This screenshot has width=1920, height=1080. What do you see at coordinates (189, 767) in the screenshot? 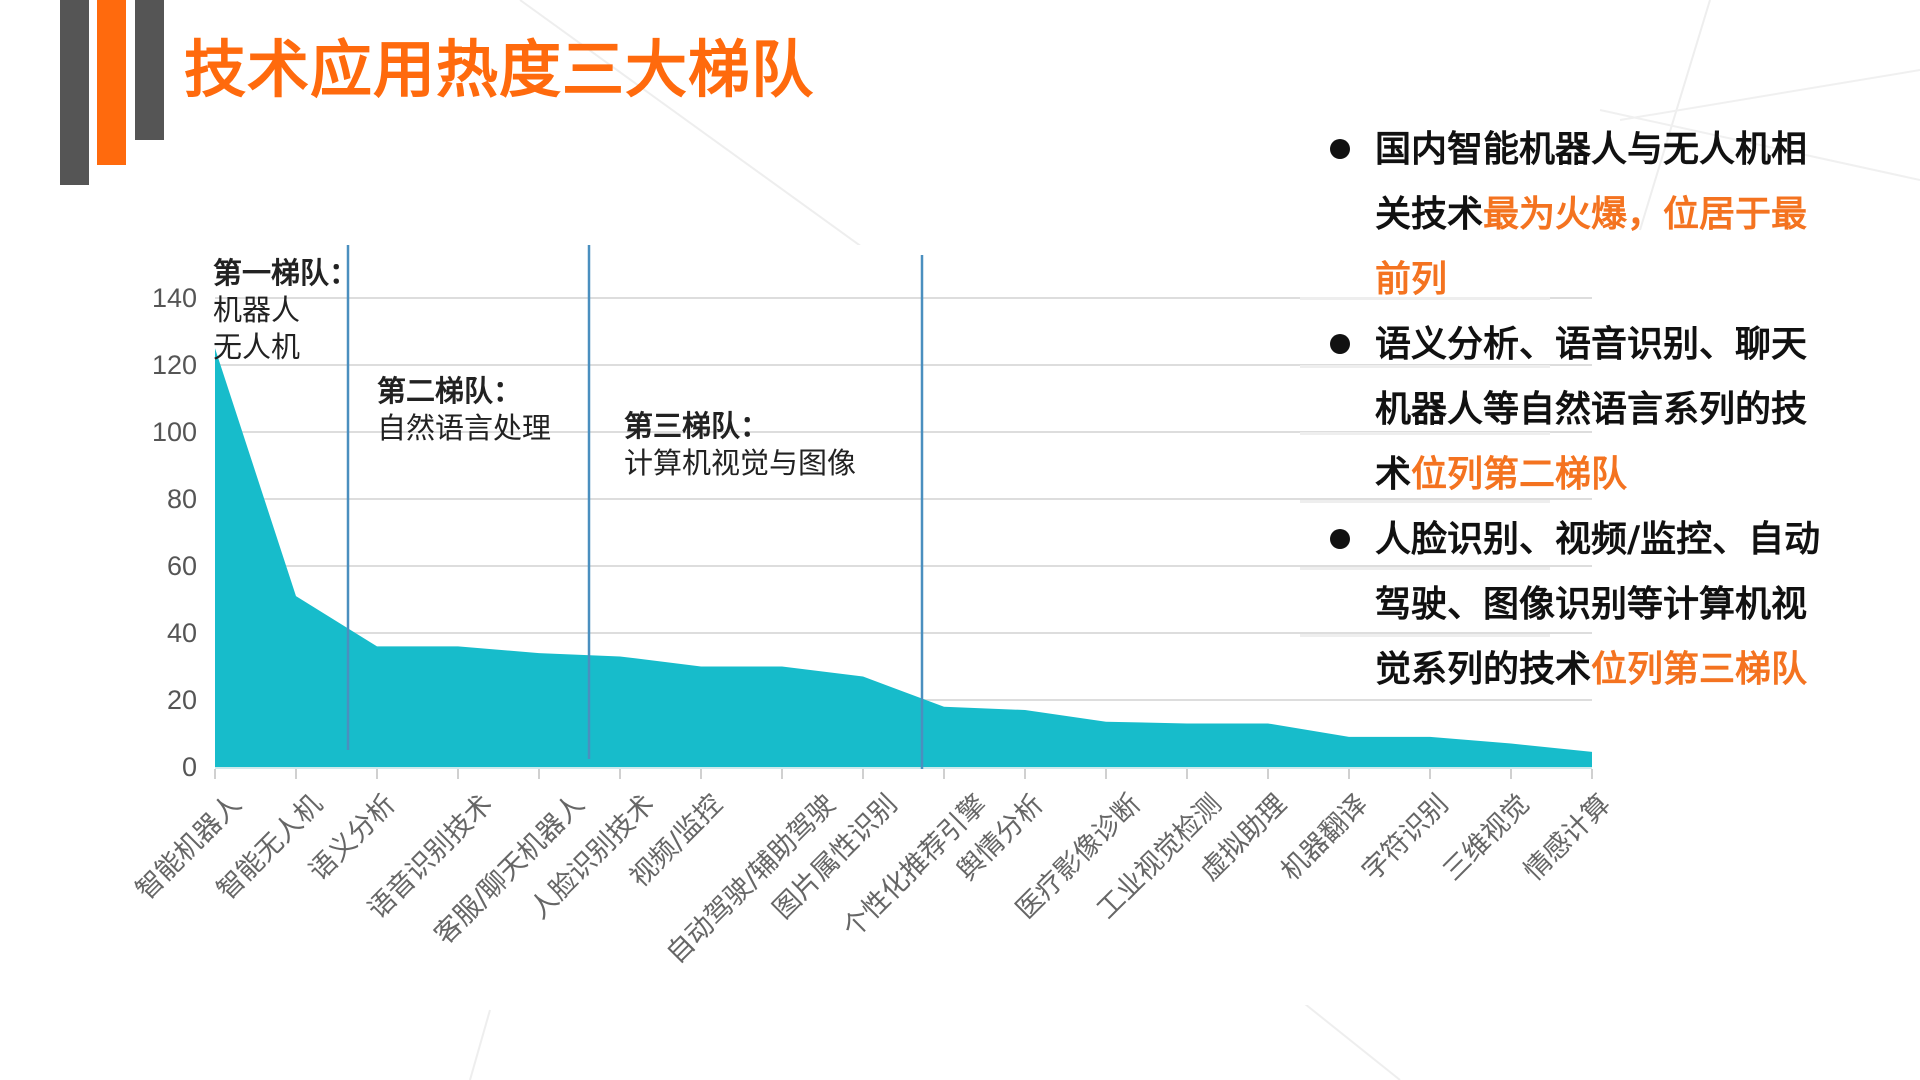
I see `y-axis-tick-label: 0` at bounding box center [189, 767].